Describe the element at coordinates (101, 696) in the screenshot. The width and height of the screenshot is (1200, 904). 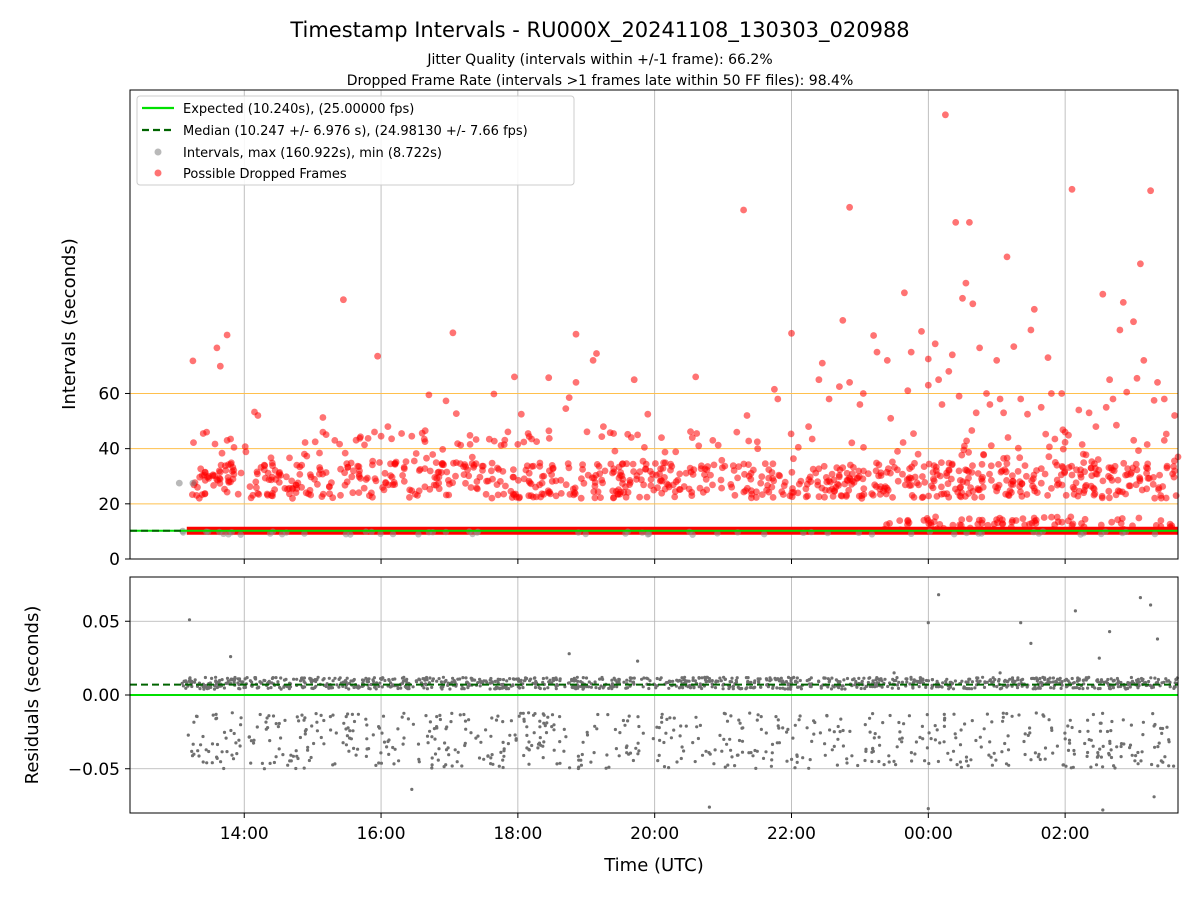
I see `residuals-y-tick-label: 0.00` at that location.